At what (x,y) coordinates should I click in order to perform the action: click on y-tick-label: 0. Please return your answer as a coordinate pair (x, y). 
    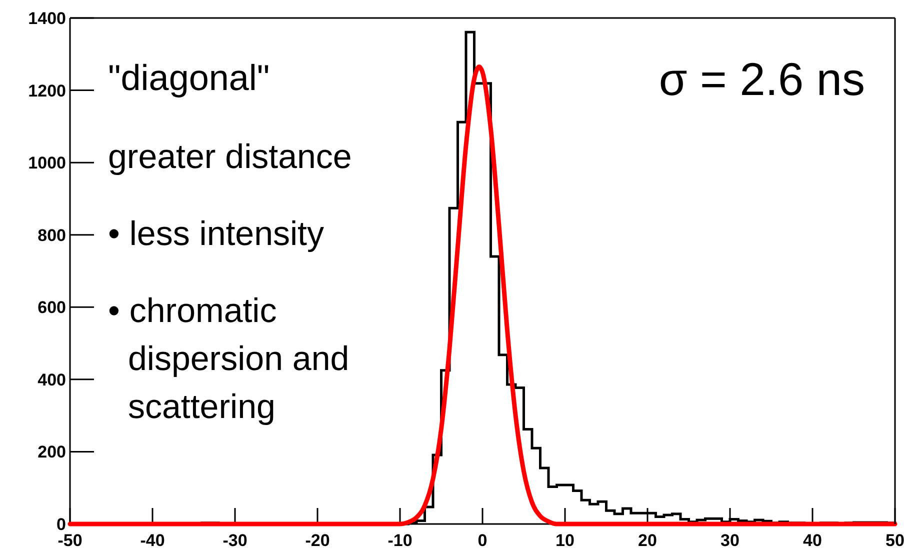
    Looking at the image, I should click on (61, 524).